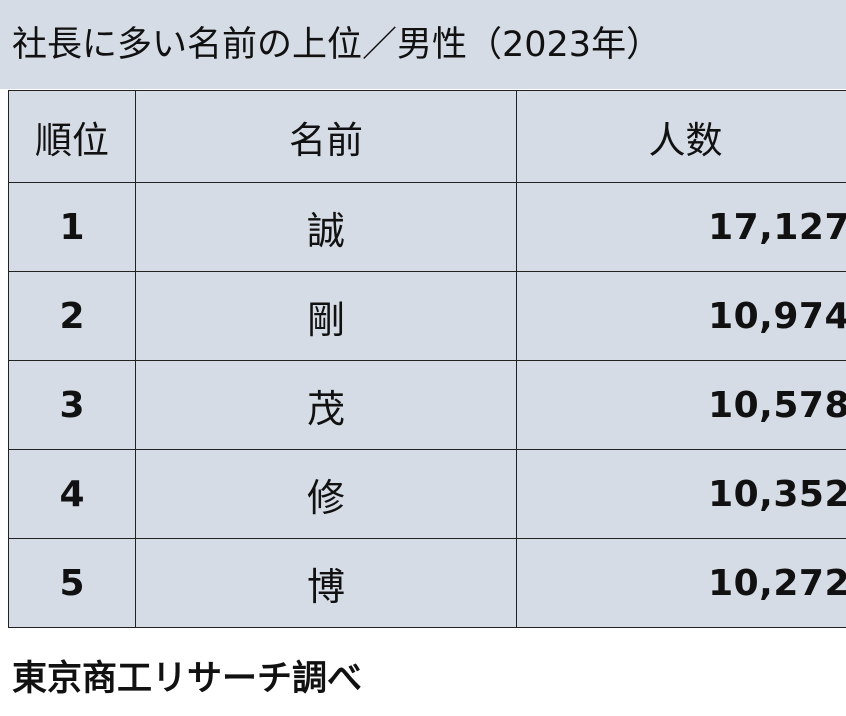 The height and width of the screenshot is (716, 846). What do you see at coordinates (681, 227) in the screenshot?
I see `cell-count: 17,127` at bounding box center [681, 227].